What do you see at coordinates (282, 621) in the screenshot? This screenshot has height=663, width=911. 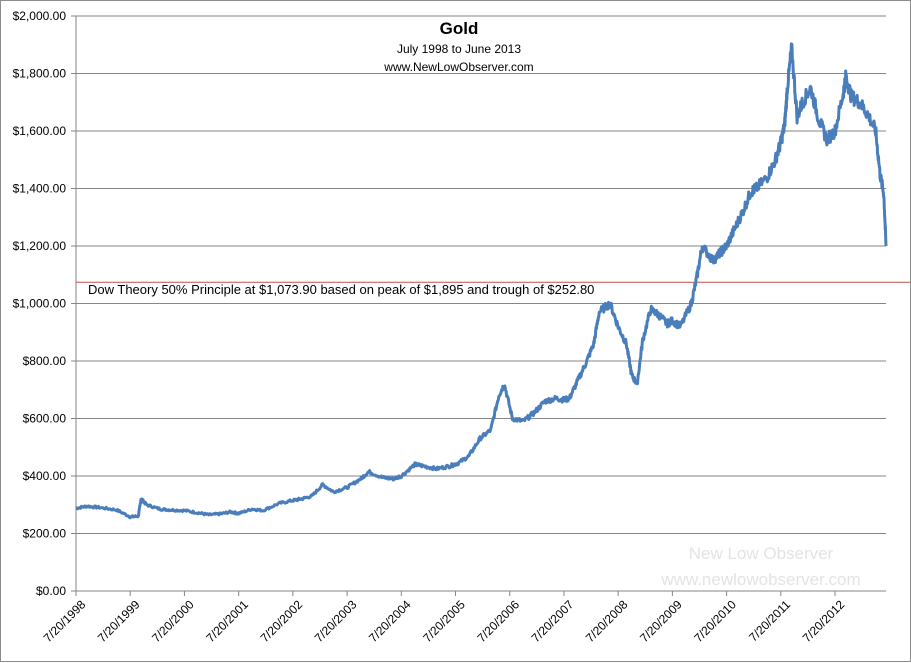 I see `x-tick-label: 7/20/2002` at bounding box center [282, 621].